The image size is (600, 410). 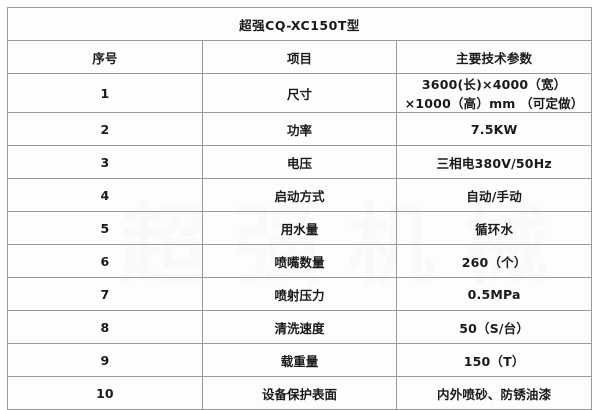 I want to click on row-item: 清洗速度, so click(x=299, y=327).